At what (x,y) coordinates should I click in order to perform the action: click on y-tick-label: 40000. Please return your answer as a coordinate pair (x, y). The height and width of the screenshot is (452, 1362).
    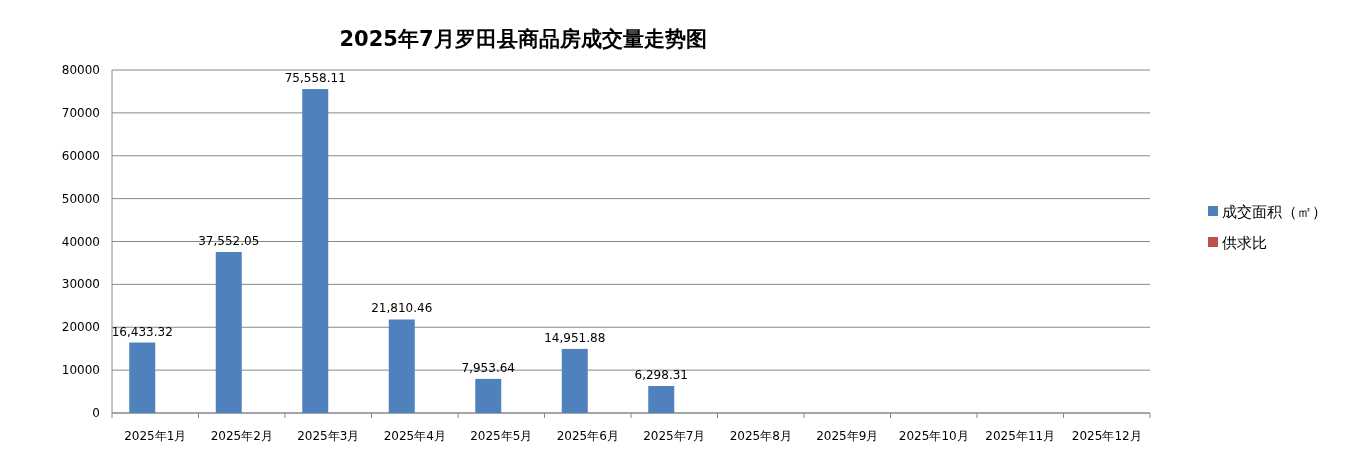
    Looking at the image, I should click on (80, 241).